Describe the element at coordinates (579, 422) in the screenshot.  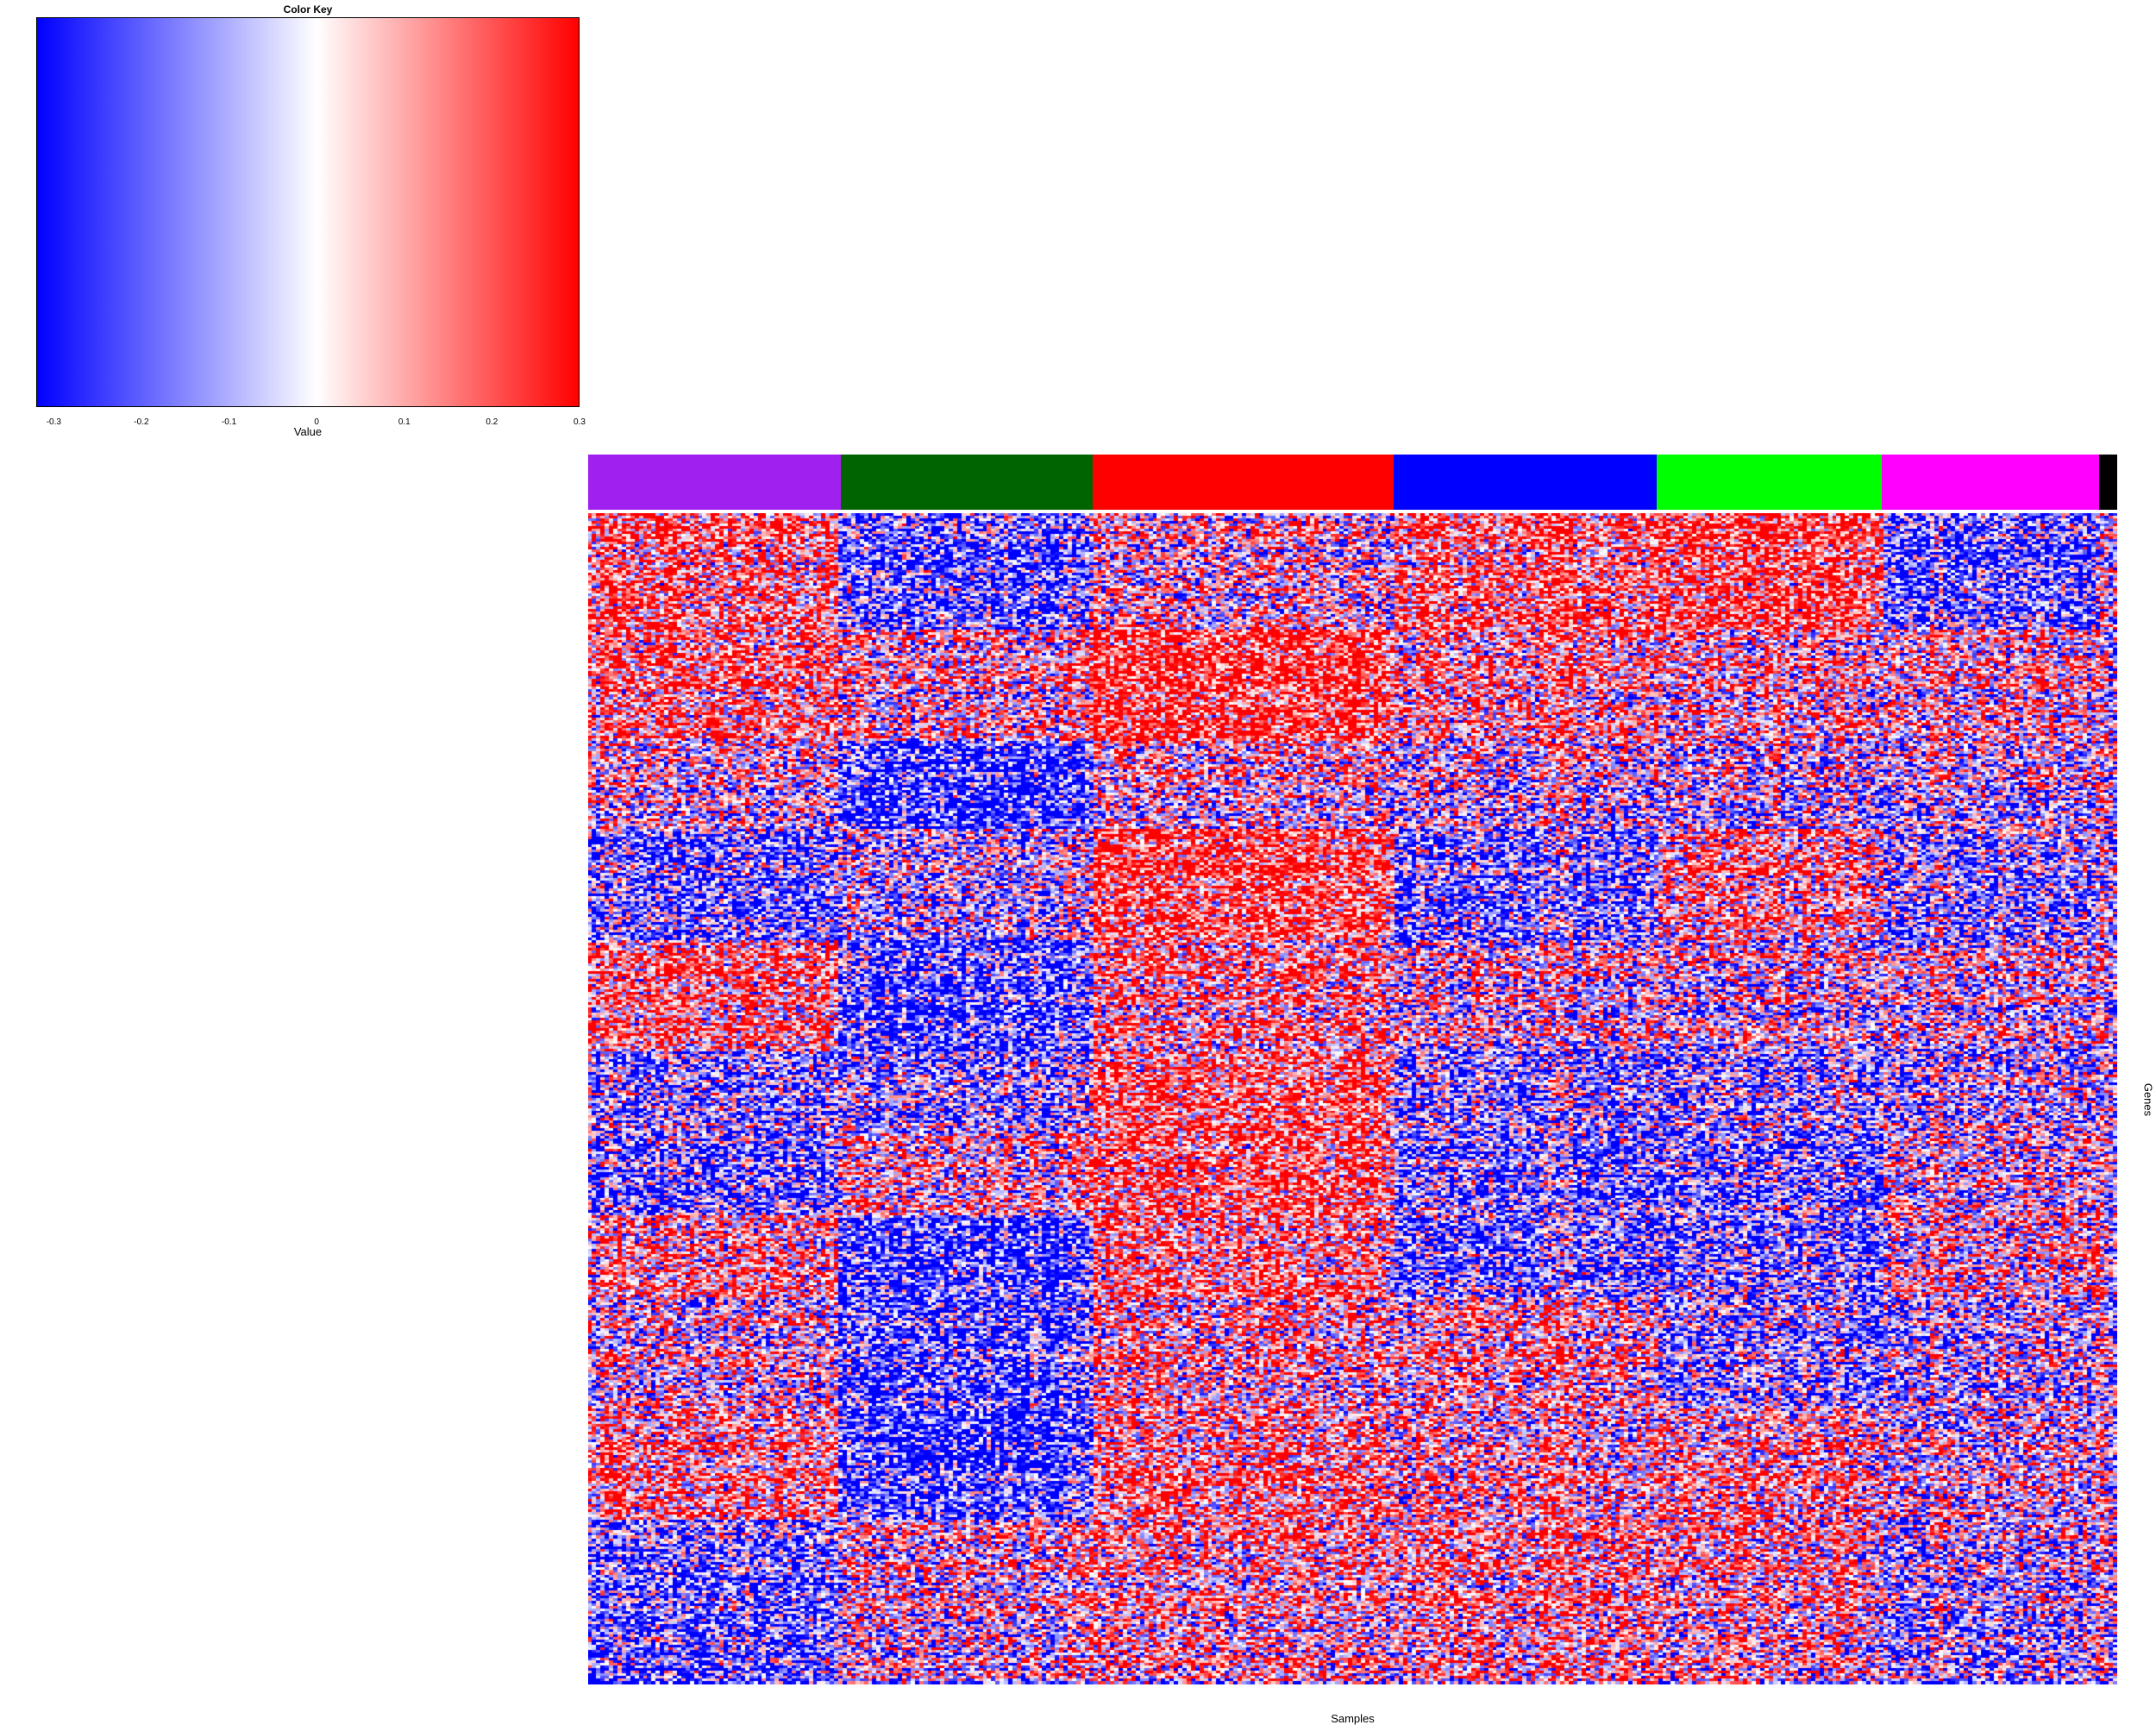
I see `color-key-tick-label: 0.3` at that location.